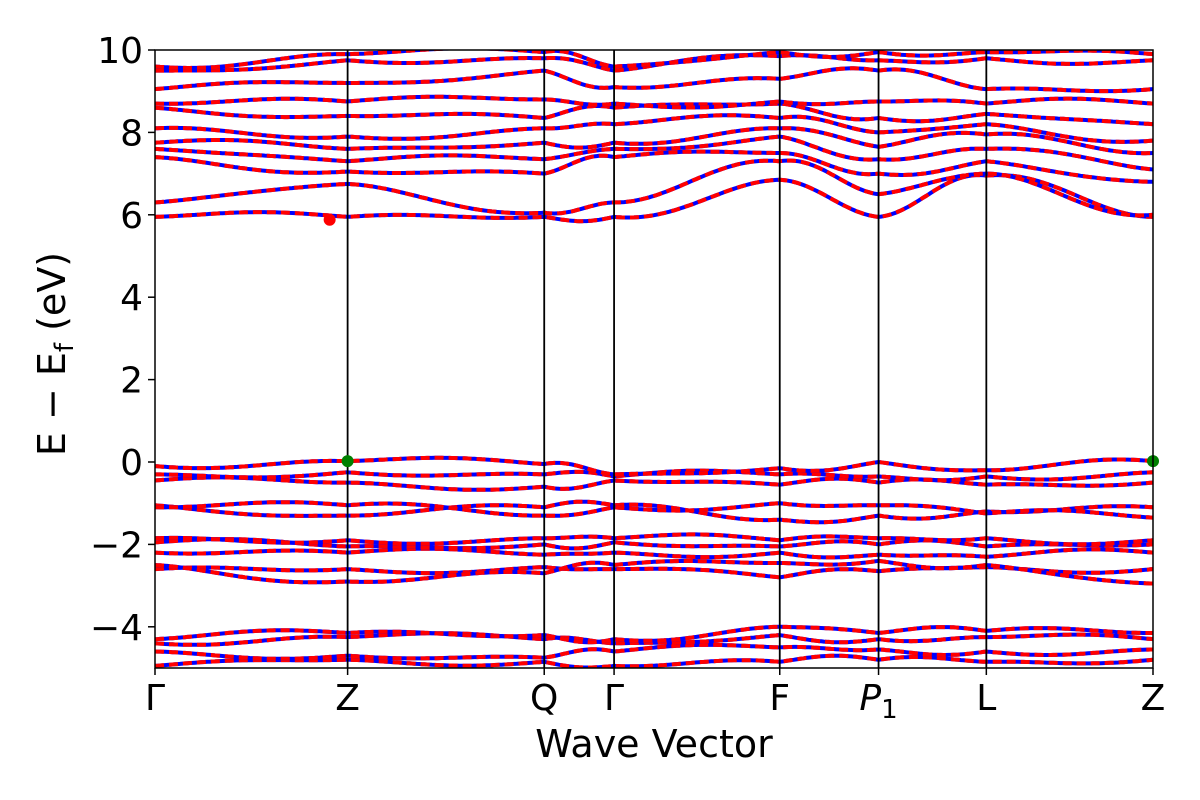 This screenshot has height=800, width=1200. Describe the element at coordinates (131, 463) in the screenshot. I see `y-tick-label: 0` at that location.